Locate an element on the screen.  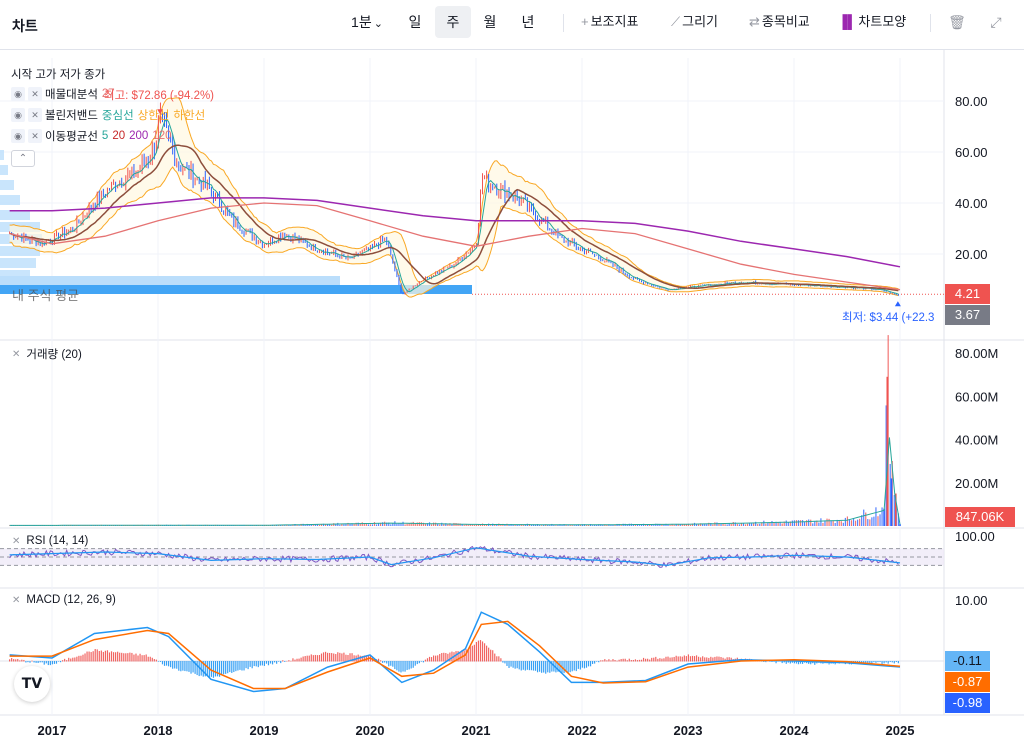
chart-style-label: 차트모양 is located at coordinates (882, 21).